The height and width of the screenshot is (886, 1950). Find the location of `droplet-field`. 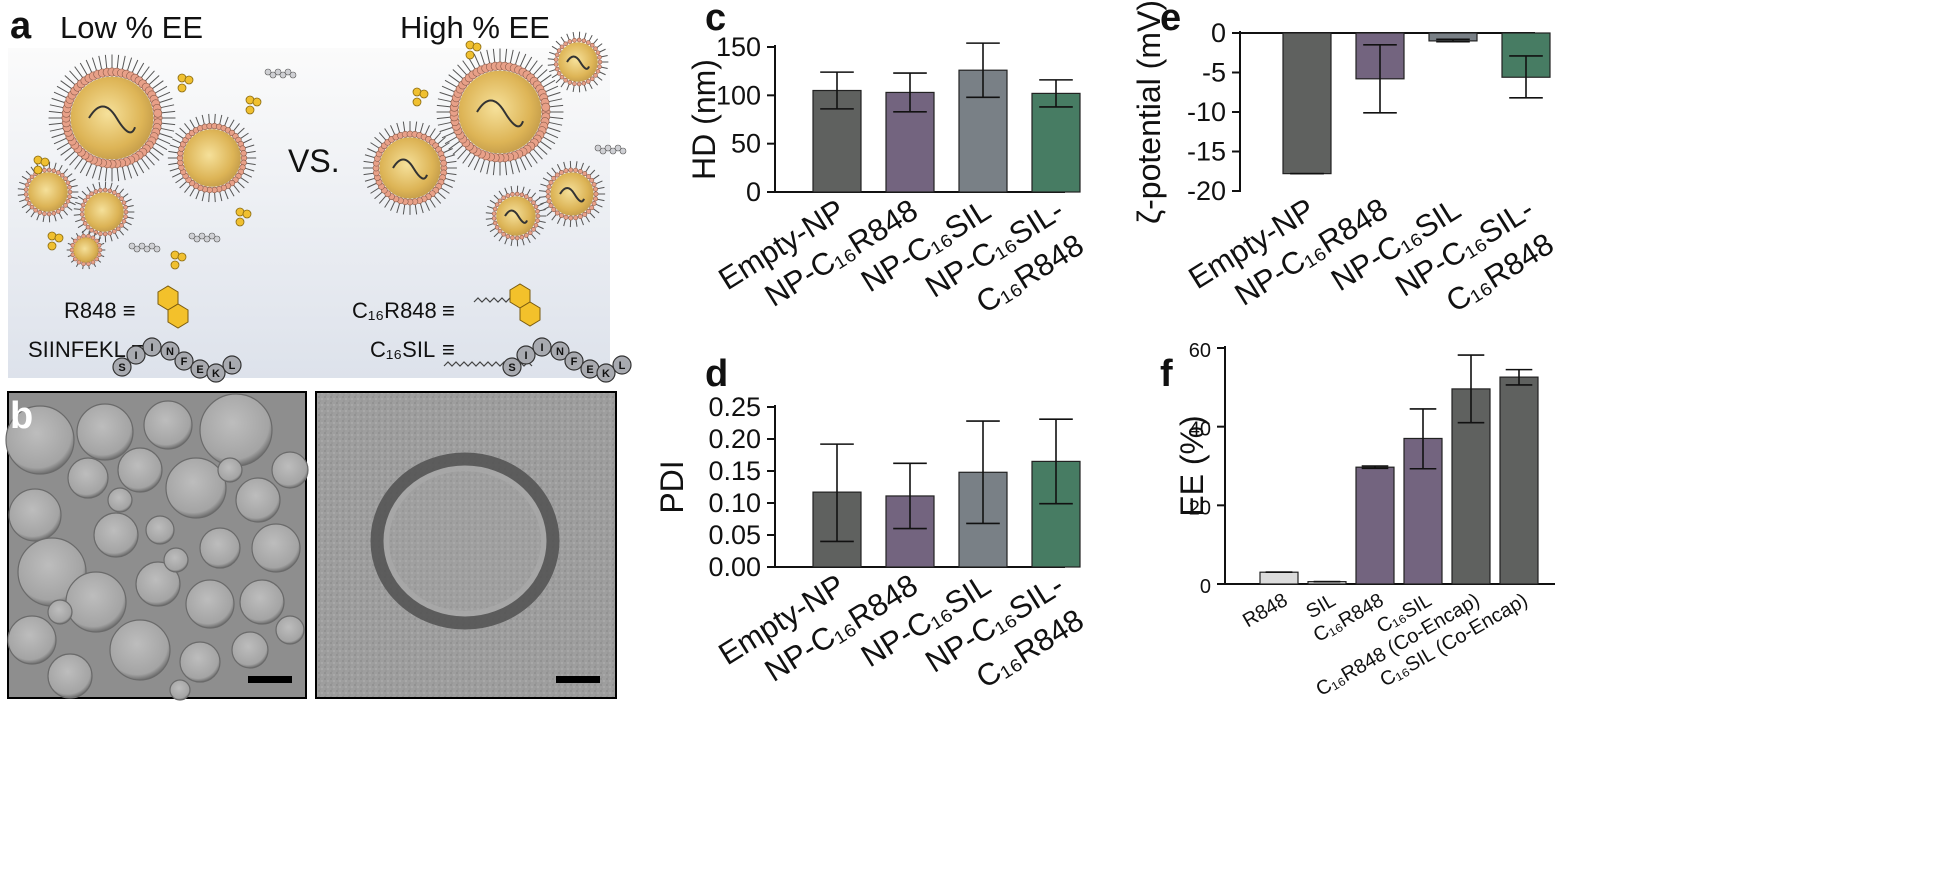

droplet-field is located at coordinates (157, 547).